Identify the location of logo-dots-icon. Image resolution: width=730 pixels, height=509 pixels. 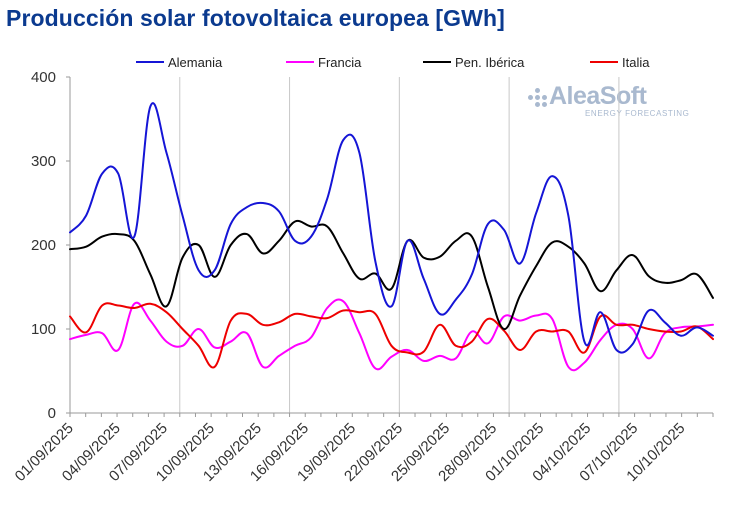
(538, 98).